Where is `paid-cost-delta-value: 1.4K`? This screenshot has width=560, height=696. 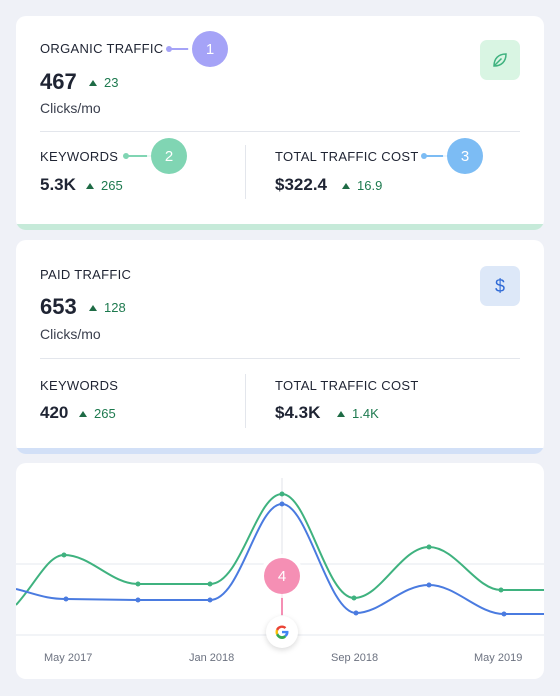 paid-cost-delta-value: 1.4K is located at coordinates (365, 413).